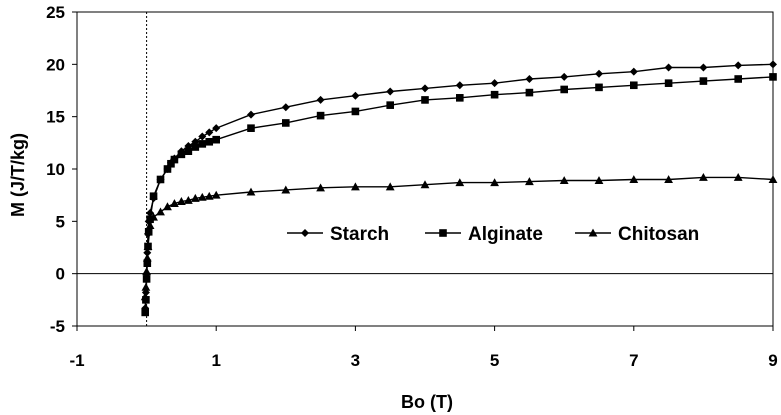 Image resolution: width=781 pixels, height=415 pixels. Describe the element at coordinates (355, 360) in the screenshot. I see `x-tick-label: 3` at that location.